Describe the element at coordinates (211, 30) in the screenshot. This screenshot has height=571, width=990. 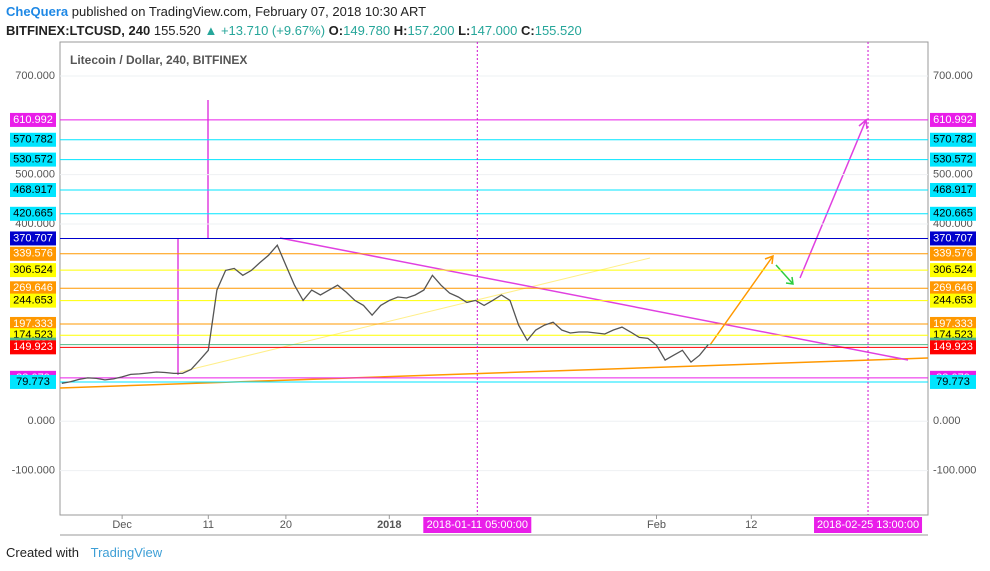
I see `change-arrow: ▲` at that location.